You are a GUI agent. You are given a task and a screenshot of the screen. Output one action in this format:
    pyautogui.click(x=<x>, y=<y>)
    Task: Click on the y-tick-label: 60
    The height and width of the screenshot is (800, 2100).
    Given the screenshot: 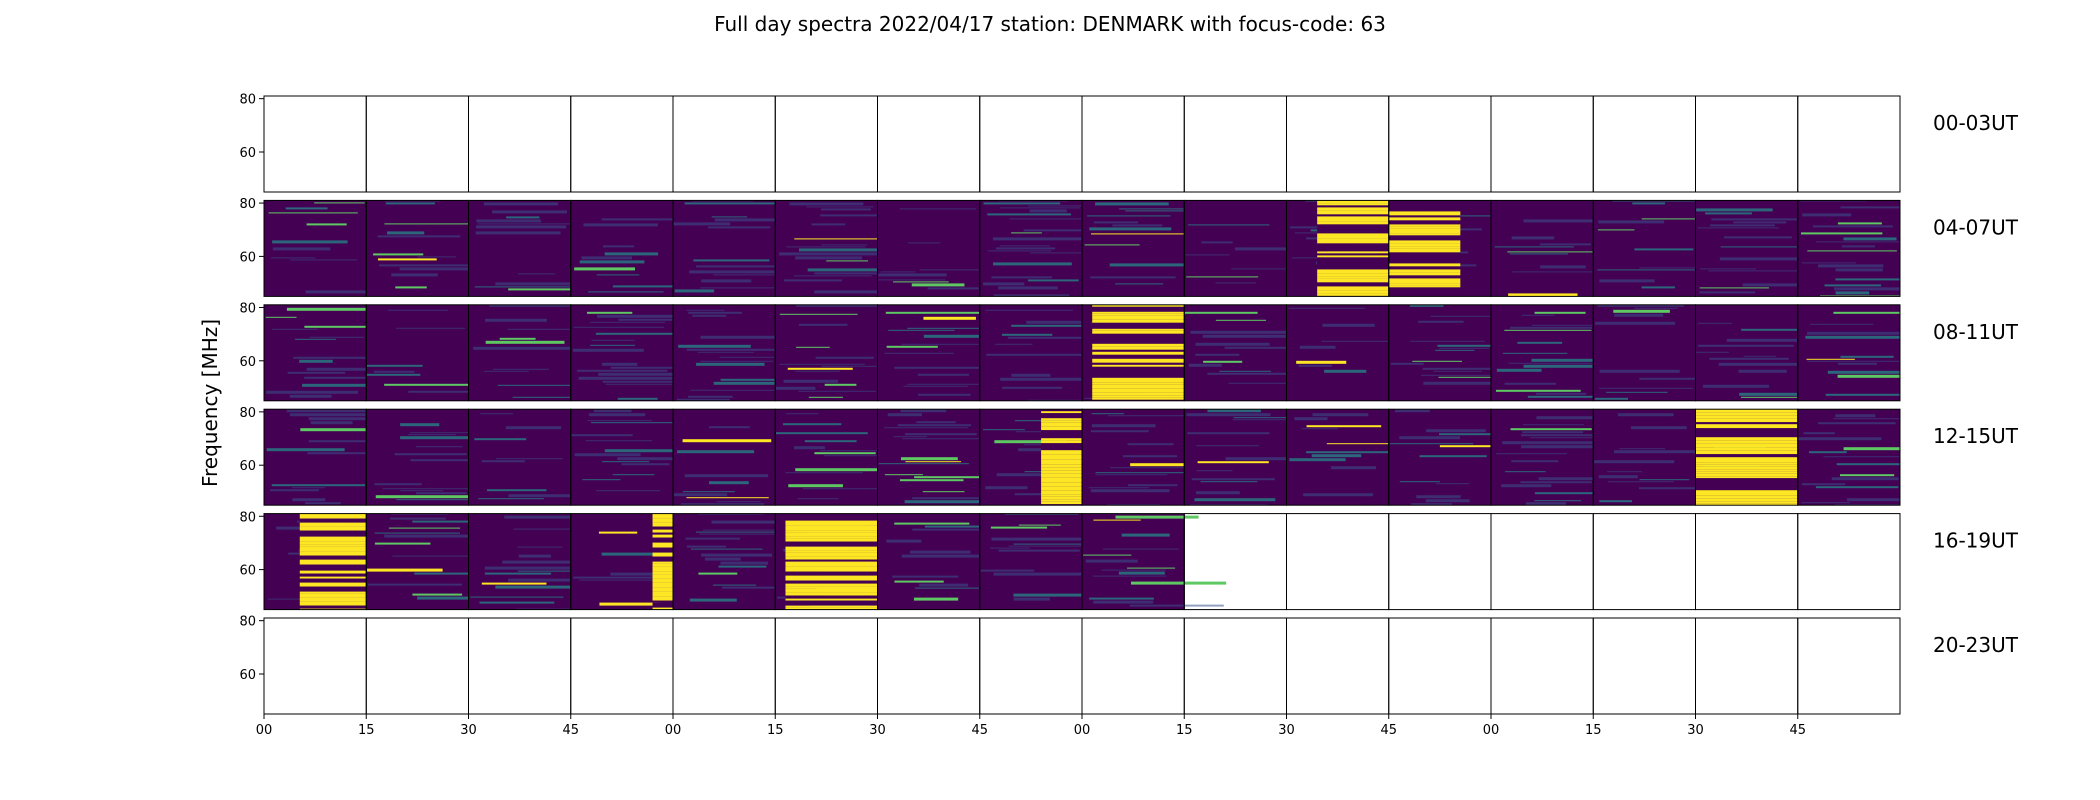 What is the action you would take?
    pyautogui.click(x=247, y=466)
    